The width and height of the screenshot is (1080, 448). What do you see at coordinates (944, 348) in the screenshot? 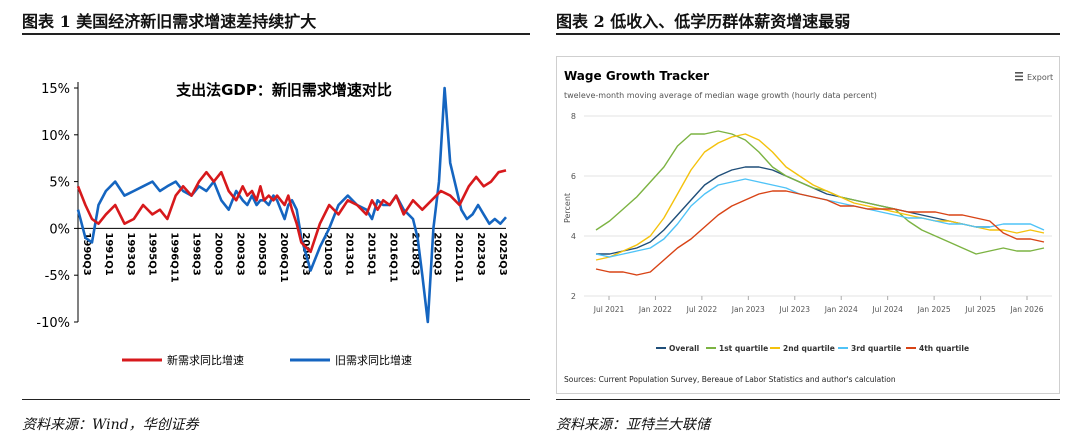
I see `right-legend-label: 4th quartile` at bounding box center [944, 348].